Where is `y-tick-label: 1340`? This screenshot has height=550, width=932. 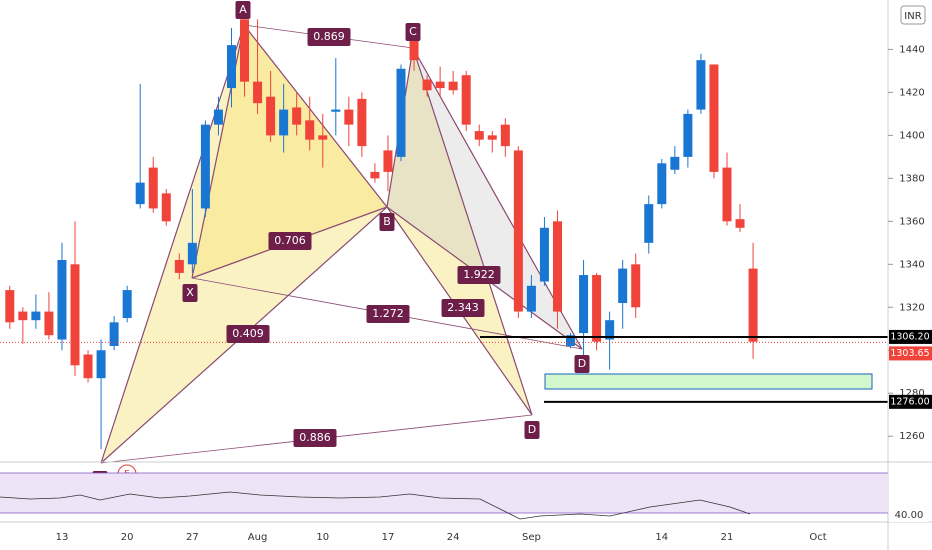 y-tick-label: 1340 is located at coordinates (911, 264).